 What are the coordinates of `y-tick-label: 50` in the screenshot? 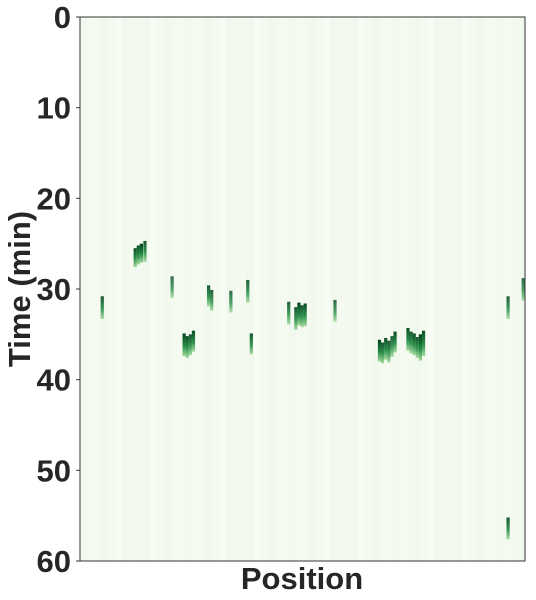 It's located at (54, 470).